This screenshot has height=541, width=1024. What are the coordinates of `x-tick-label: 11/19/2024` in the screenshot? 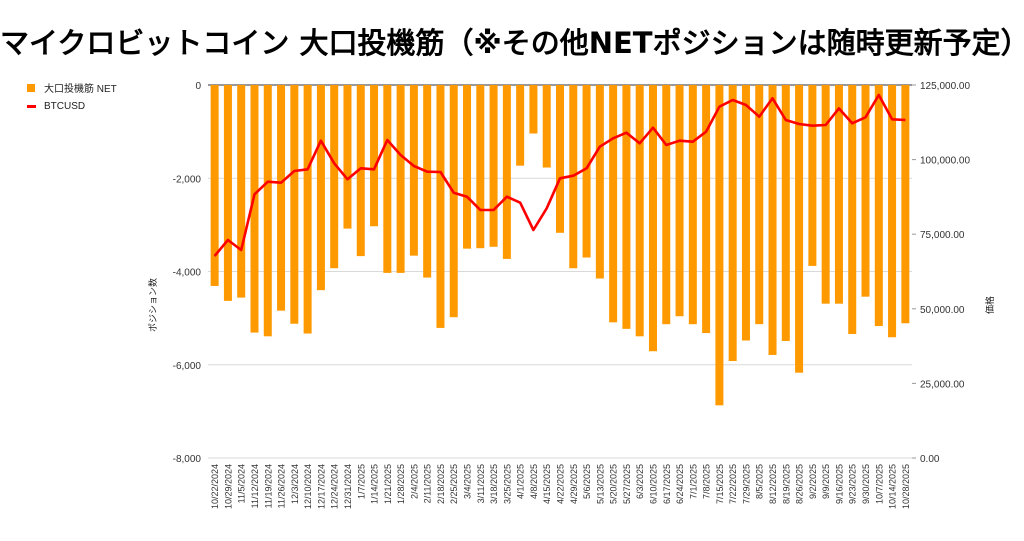 It's located at (268, 486).